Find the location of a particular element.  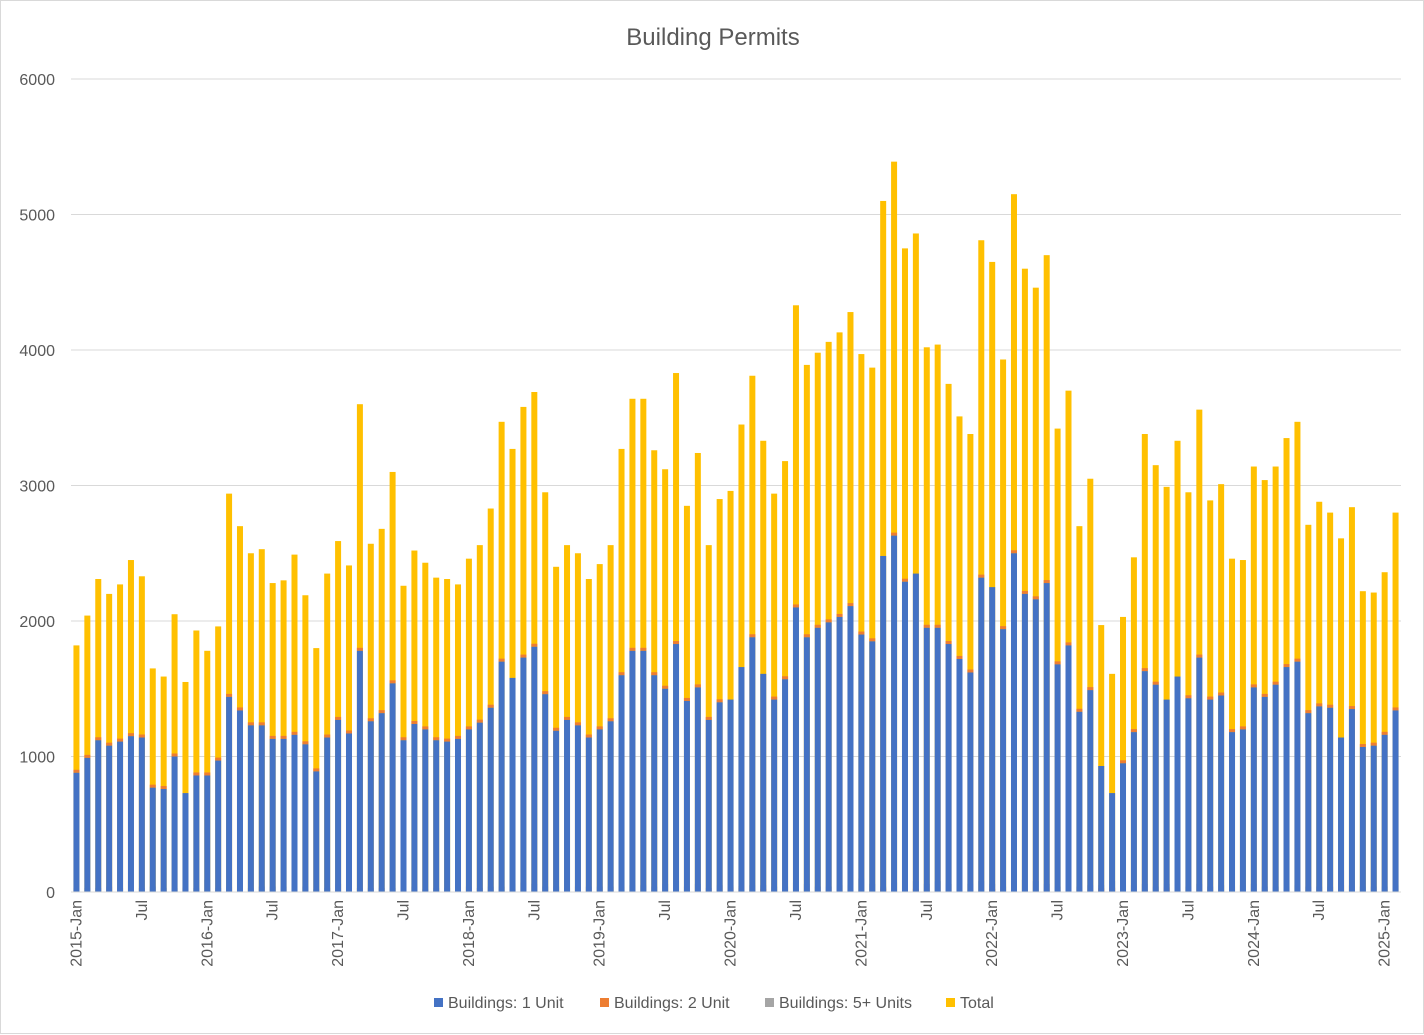

bar-buildings-1-unit-2023-sep is located at coordinates (1210, 795).